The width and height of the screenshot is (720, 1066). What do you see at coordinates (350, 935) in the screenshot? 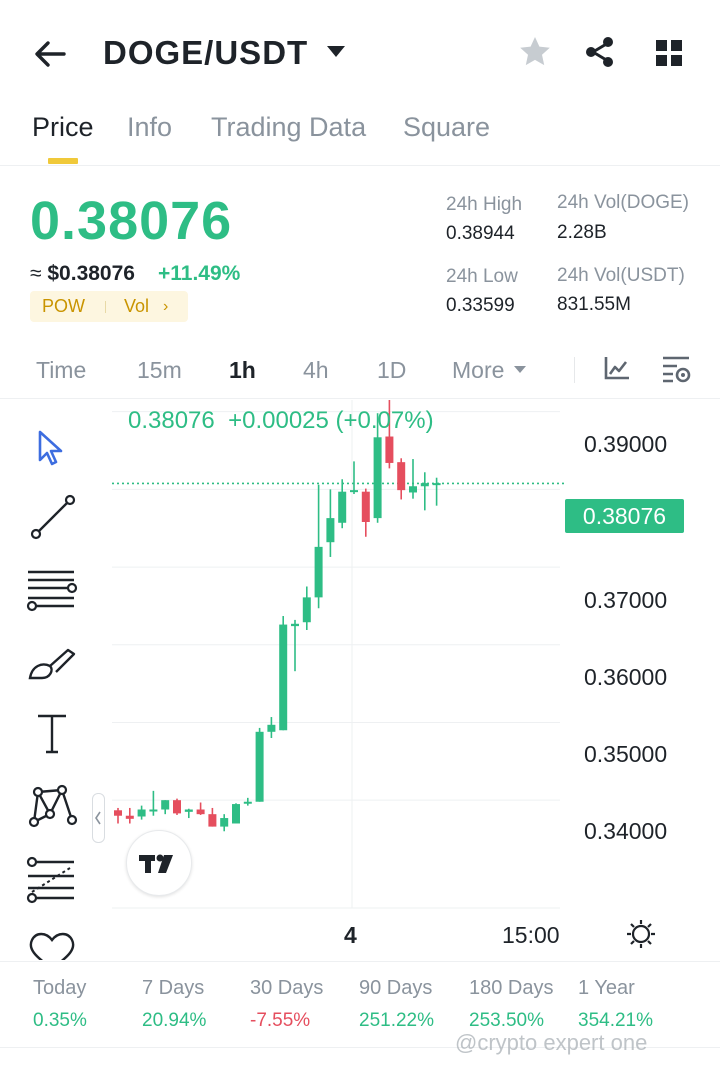
I see `x-axis-label: 4` at bounding box center [350, 935].